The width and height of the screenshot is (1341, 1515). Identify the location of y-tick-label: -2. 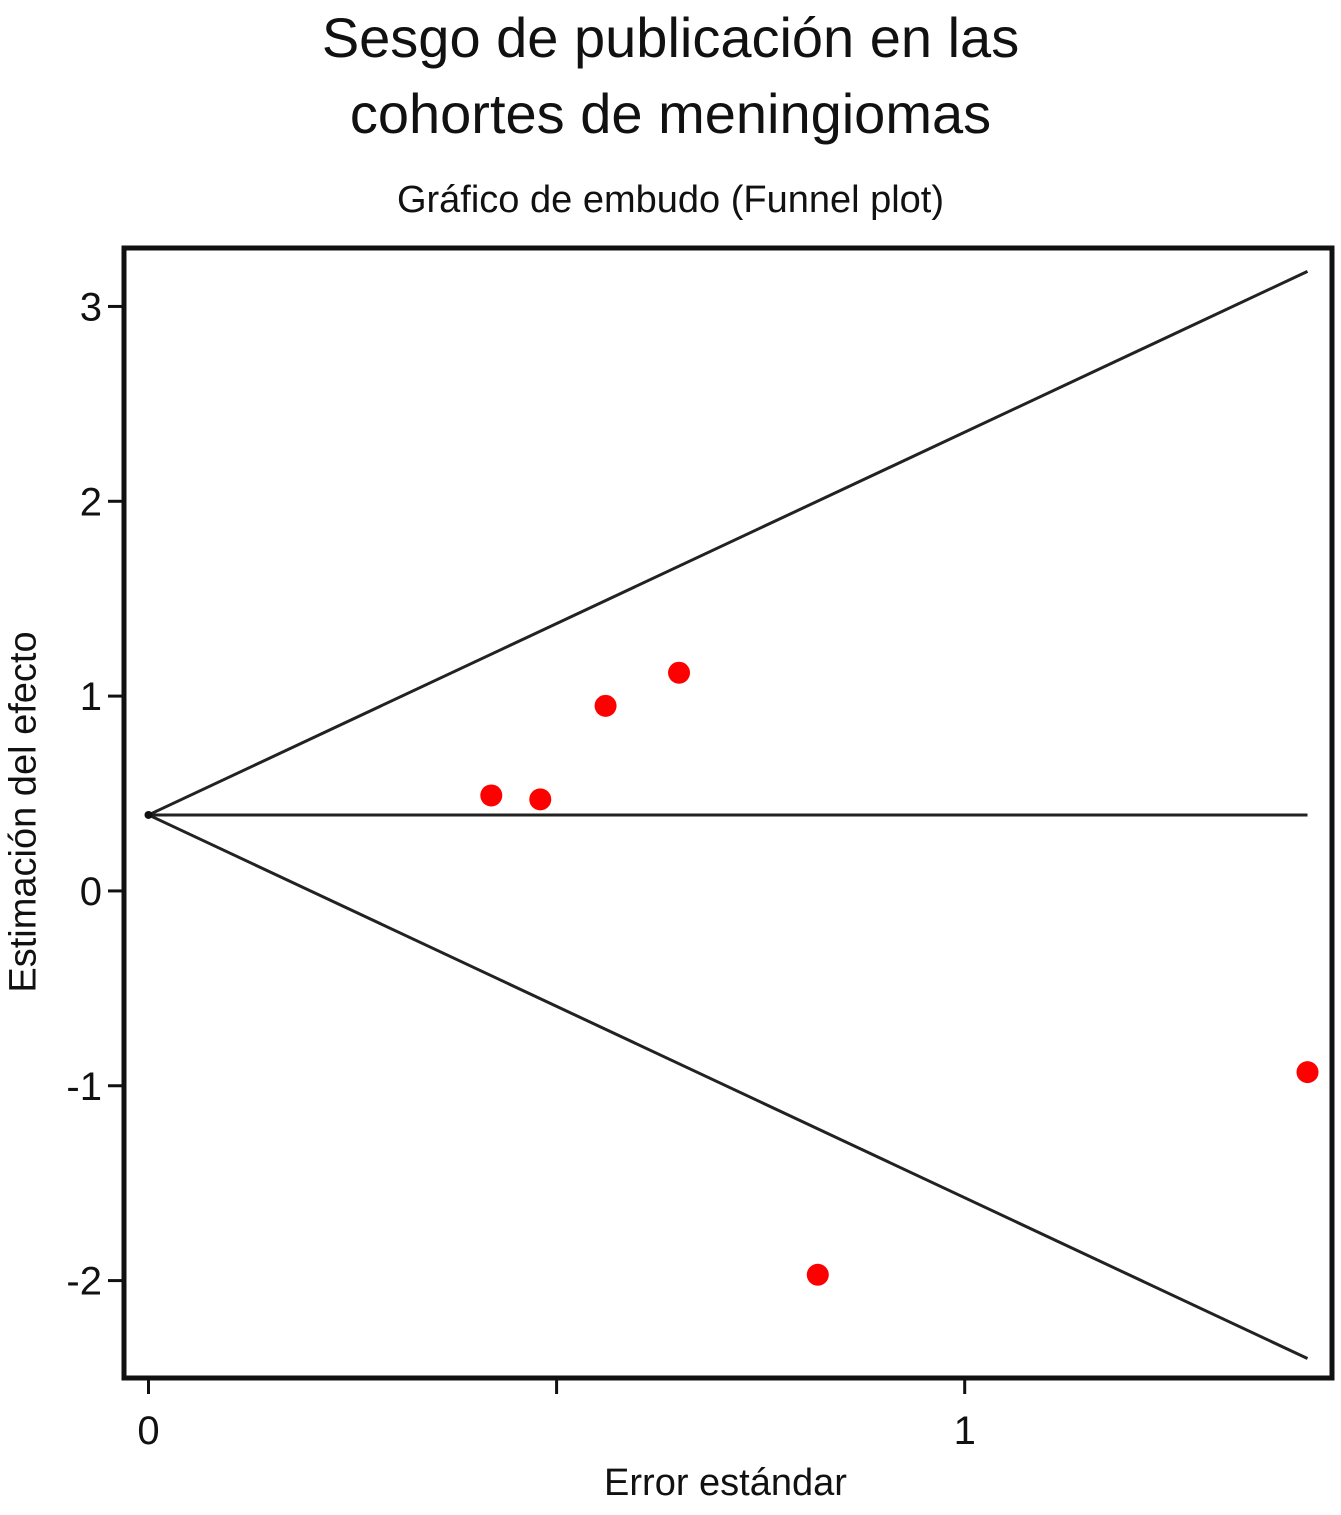
(84, 1282).